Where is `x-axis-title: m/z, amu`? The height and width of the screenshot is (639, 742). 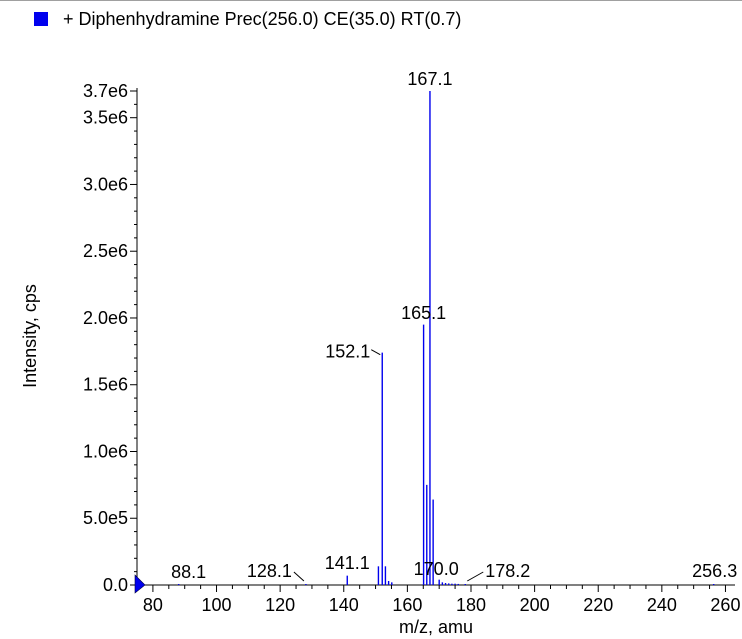
x-axis-title: m/z, amu is located at coordinates (436, 627).